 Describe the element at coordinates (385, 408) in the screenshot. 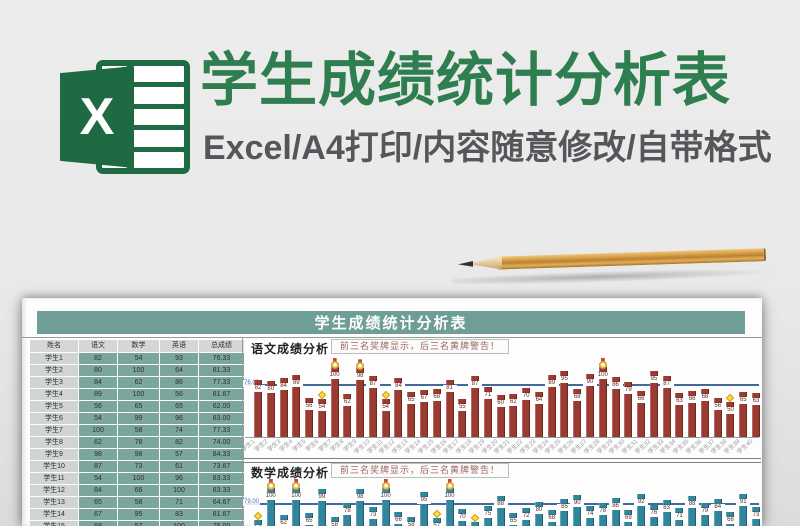

I see `value-label: 54` at that location.